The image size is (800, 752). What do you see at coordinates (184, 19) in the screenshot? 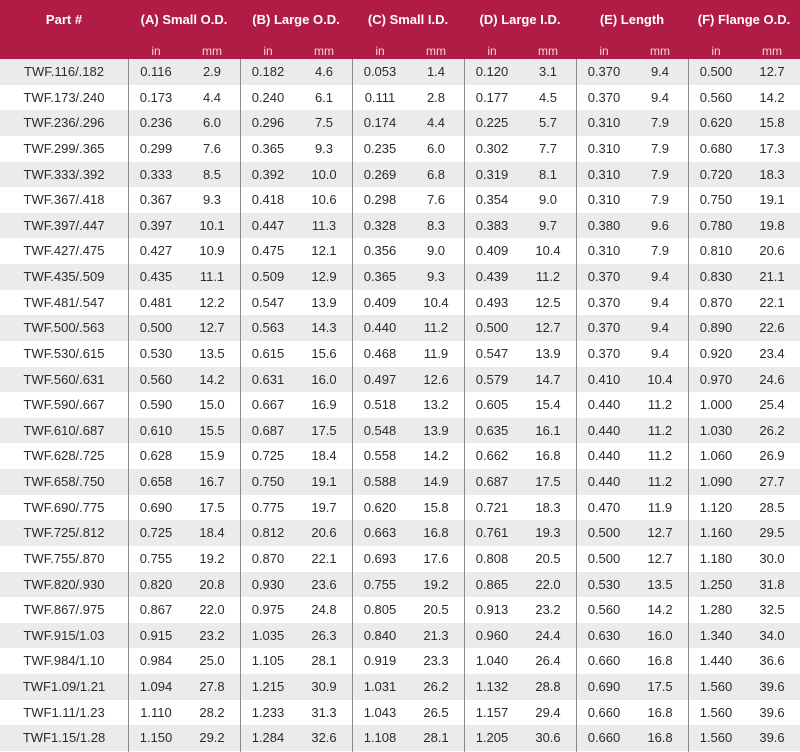
I see `header-group: (A) Small O.D.` at bounding box center [184, 19].